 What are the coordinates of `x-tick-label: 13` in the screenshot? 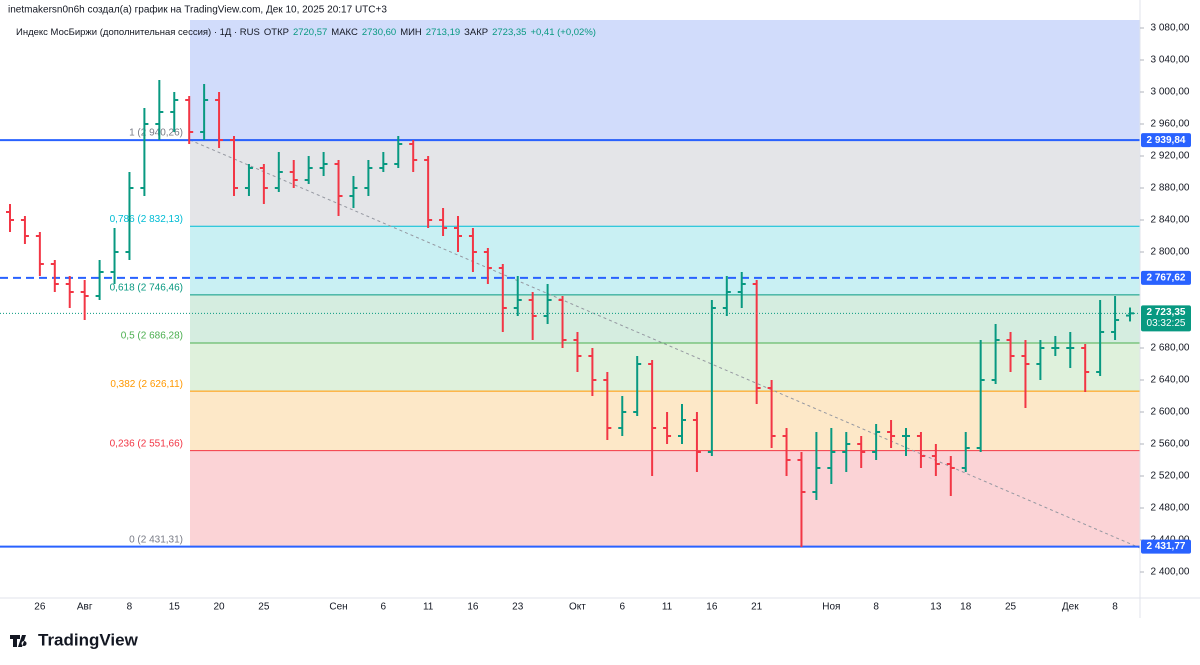 It's located at (936, 607).